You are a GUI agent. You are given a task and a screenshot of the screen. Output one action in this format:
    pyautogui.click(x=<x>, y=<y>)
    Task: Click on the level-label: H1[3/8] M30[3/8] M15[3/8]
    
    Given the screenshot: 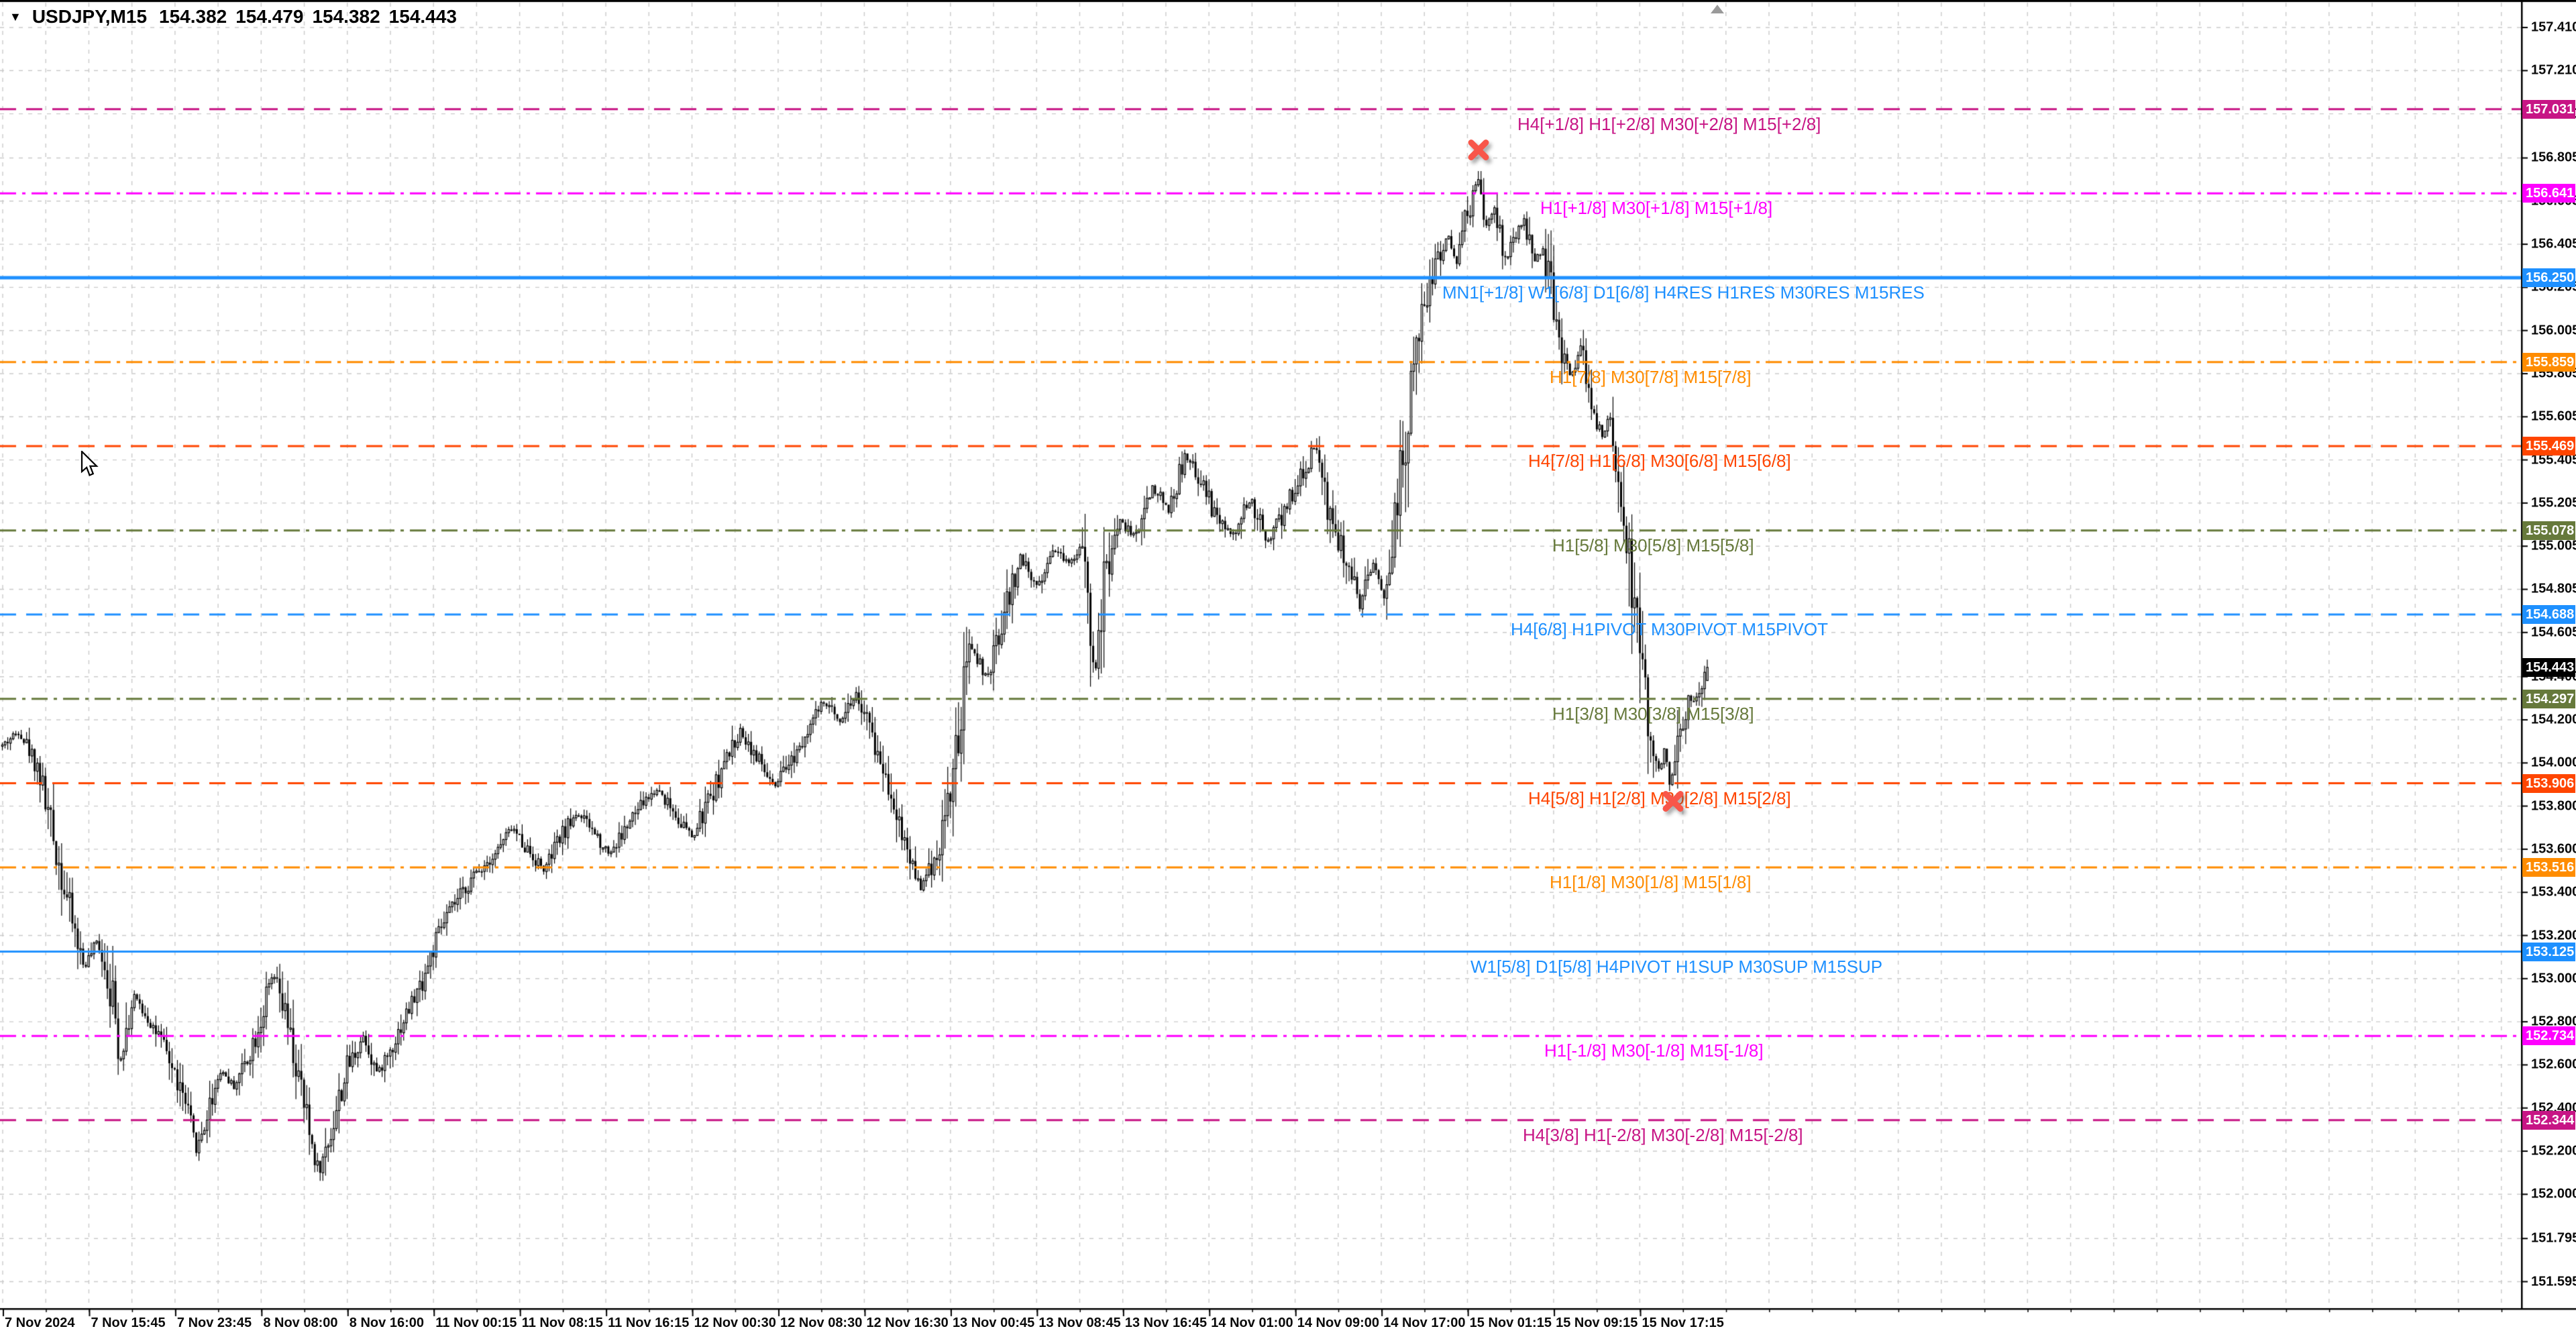 What is the action you would take?
    pyautogui.click(x=1653, y=713)
    